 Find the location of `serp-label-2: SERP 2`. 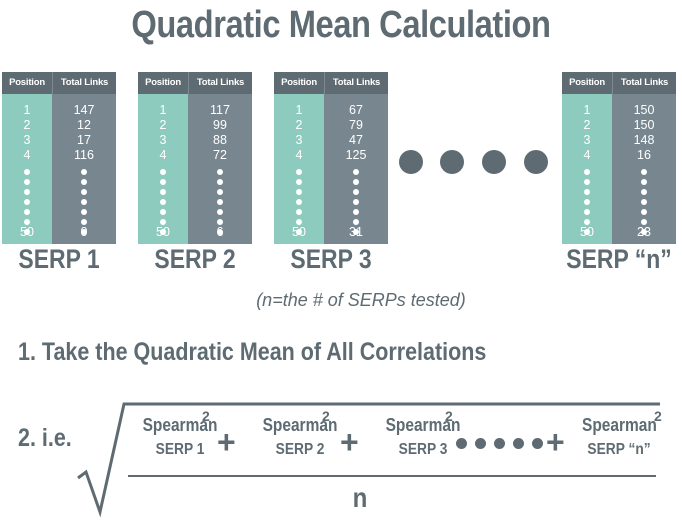

serp-label-2: SERP 2 is located at coordinates (195, 259).